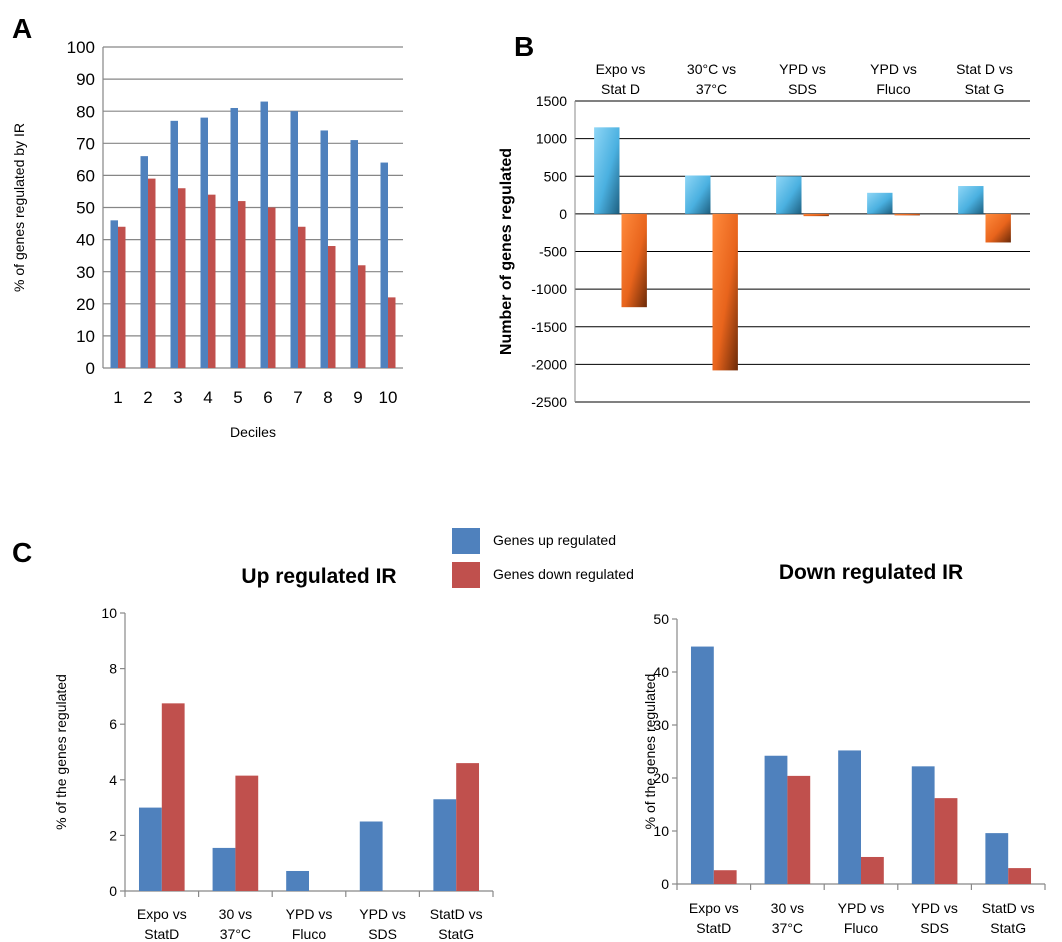 This screenshot has width=1062, height=942. Describe the element at coordinates (456, 934) in the screenshot. I see `x-tick-label: StatG` at that location.